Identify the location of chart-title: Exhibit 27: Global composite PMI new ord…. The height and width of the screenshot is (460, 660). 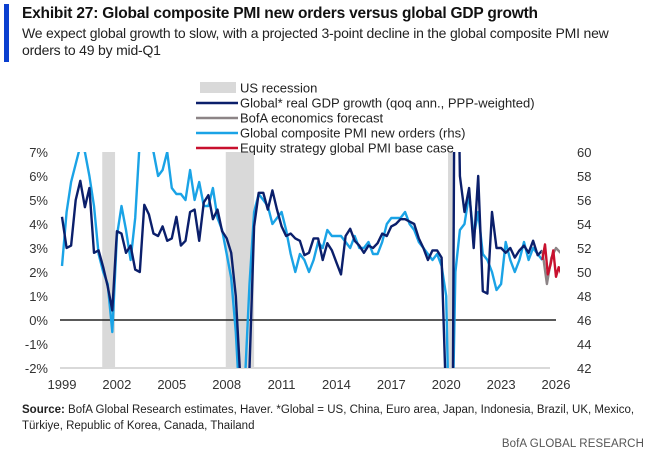
(280, 13).